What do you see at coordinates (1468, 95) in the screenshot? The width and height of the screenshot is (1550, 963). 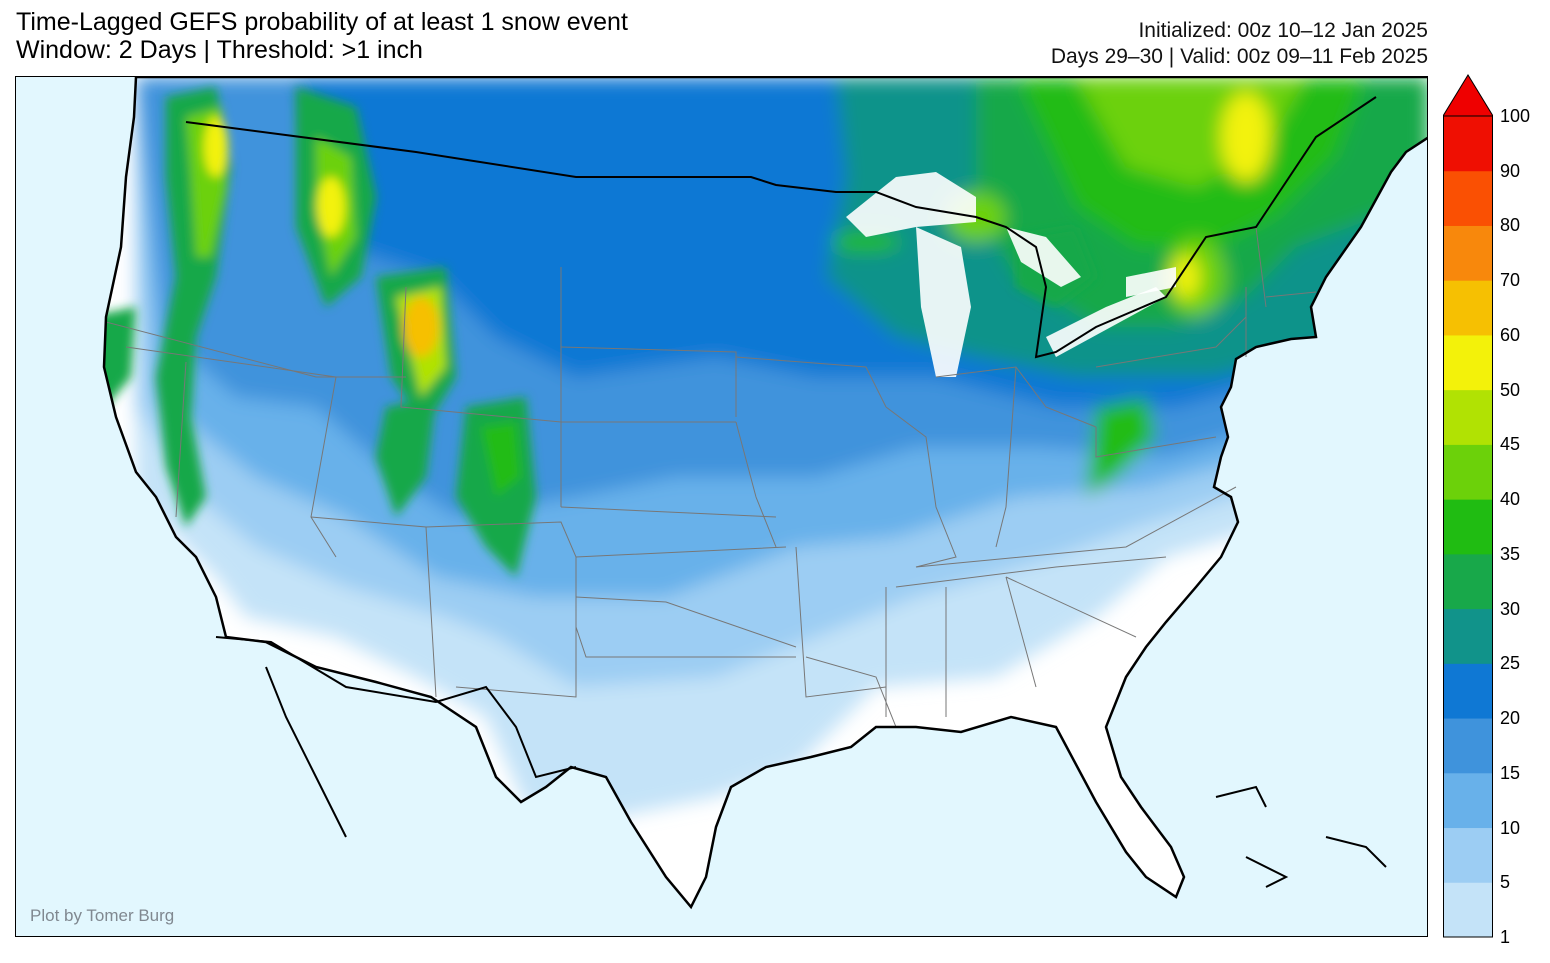 I see `colorbar-extend-arrow` at bounding box center [1468, 95].